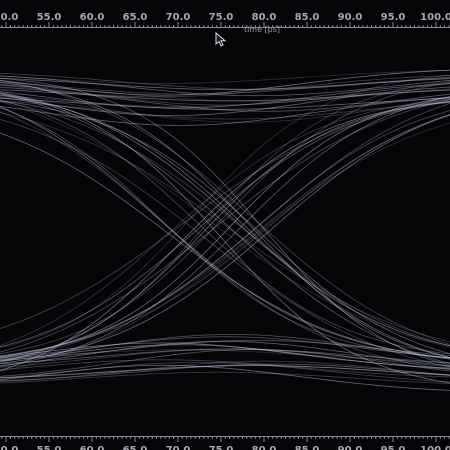  I want to click on pointer-arrow-icon, so click(221, 39).